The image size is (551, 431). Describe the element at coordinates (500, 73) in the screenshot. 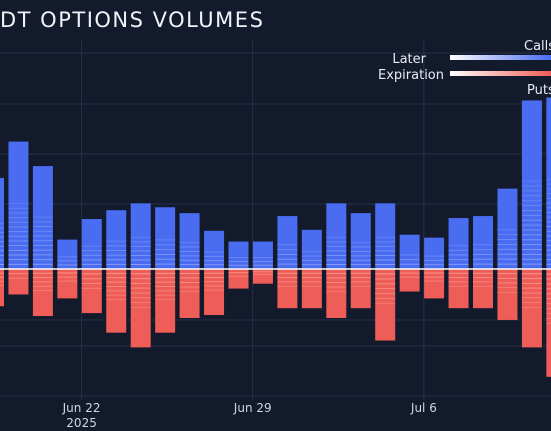

I see `legend-puts-gradient` at that location.